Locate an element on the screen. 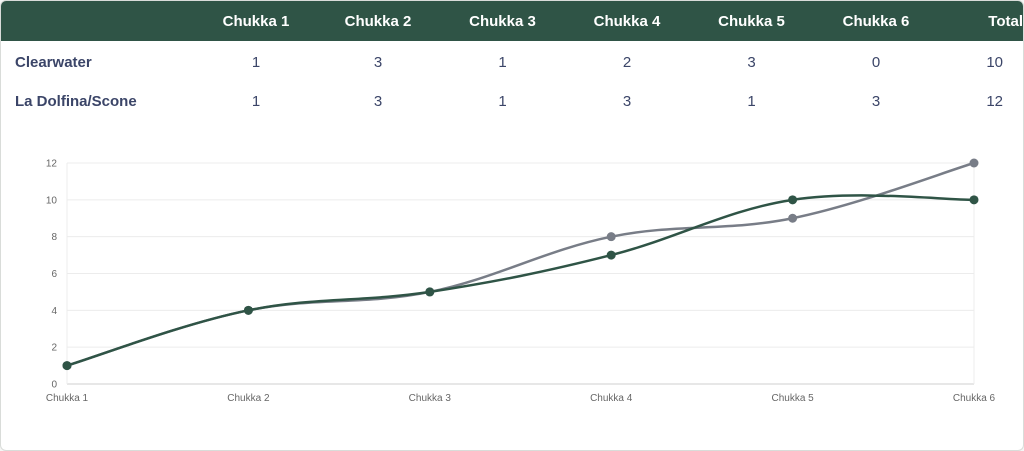  y-tick-label: 10 is located at coordinates (52, 200).